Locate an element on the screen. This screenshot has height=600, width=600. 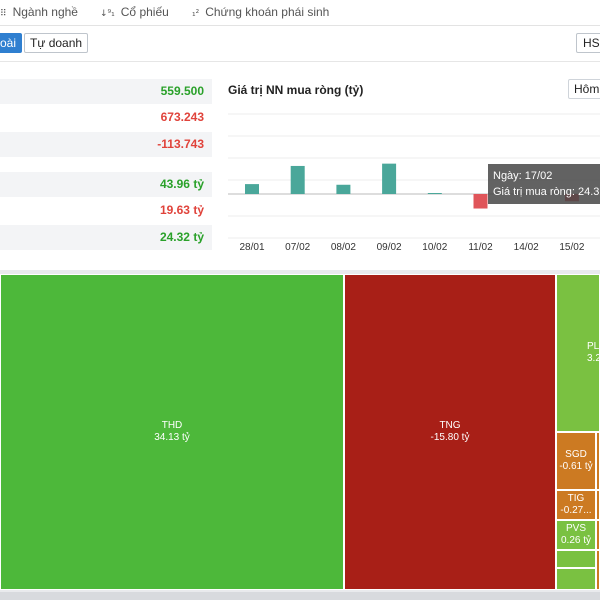
chart-tooltip: Ngày: 17/02 Giá trị mua ròng: 24.32 is located at coordinates (544, 184).